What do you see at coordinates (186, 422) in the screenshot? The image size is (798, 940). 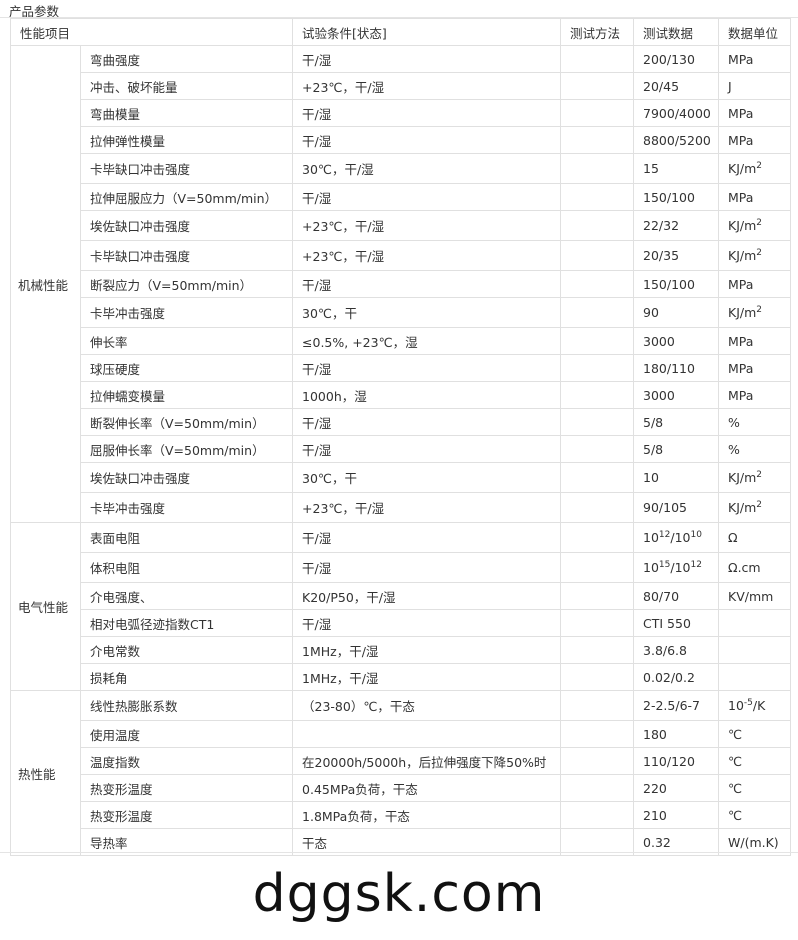 I see `item-cell: 断裂伸长率（V=50mm/min）` at bounding box center [186, 422].